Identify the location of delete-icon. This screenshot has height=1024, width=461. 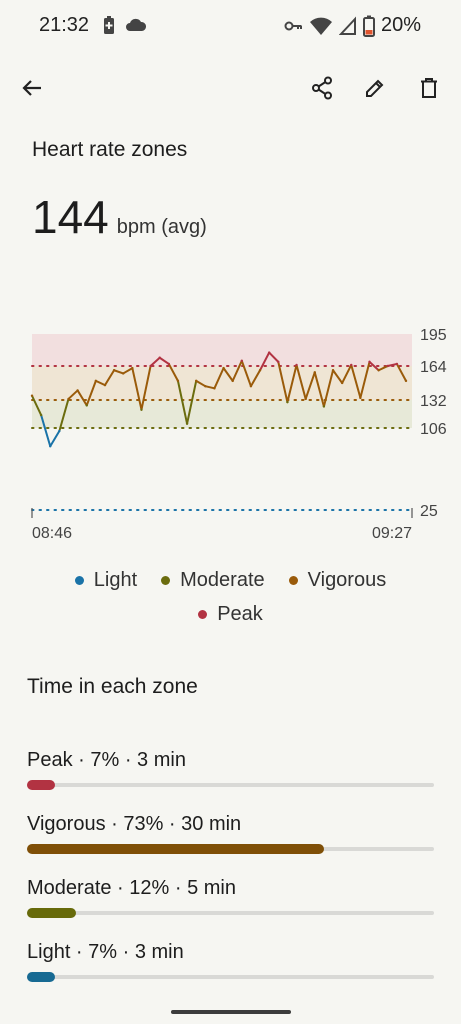
(429, 88).